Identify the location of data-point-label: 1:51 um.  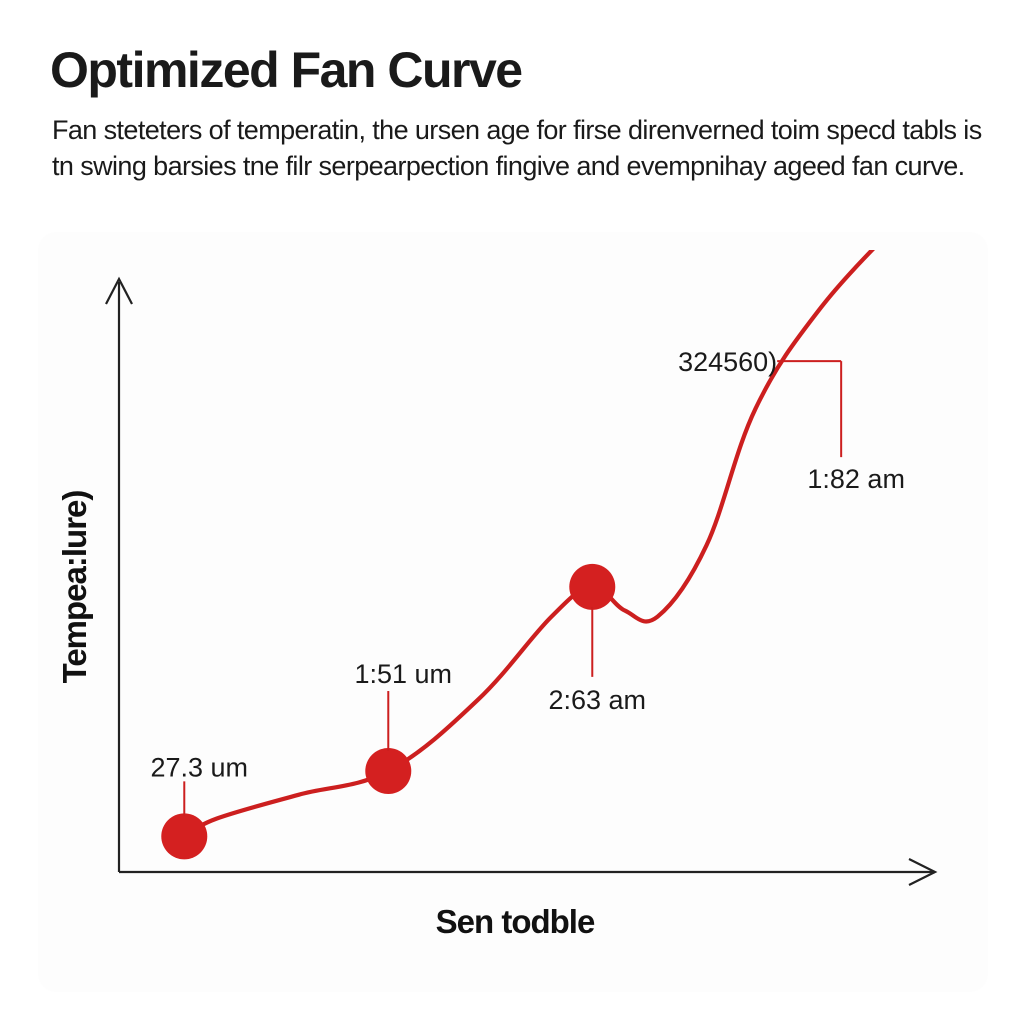
(403, 674).